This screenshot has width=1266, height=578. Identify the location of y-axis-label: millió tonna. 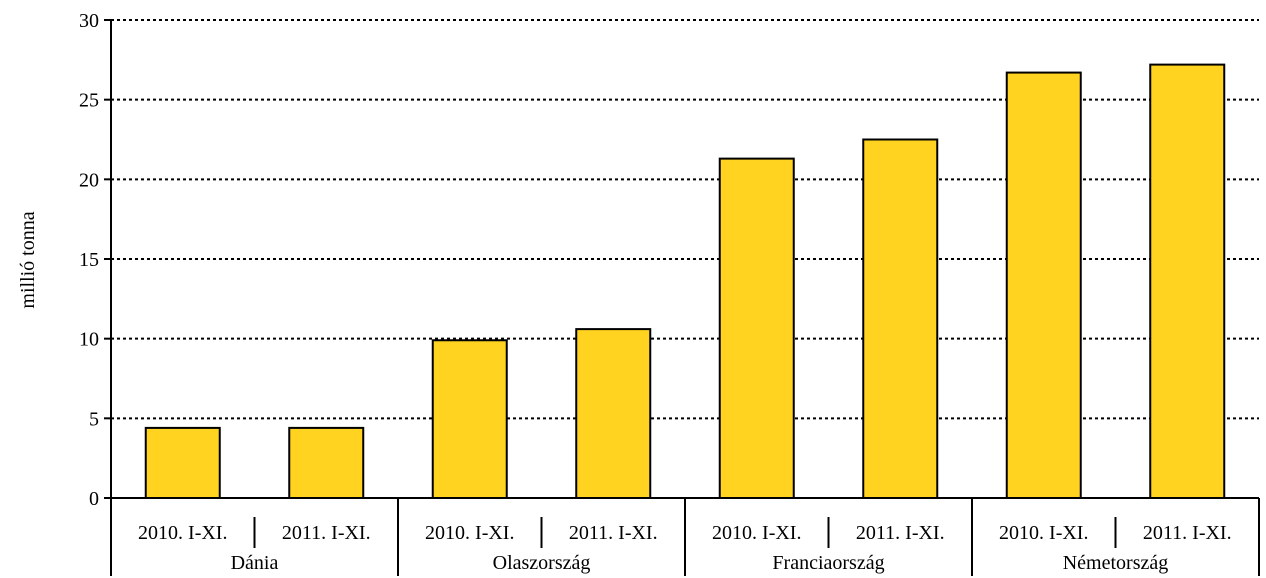
(28, 259).